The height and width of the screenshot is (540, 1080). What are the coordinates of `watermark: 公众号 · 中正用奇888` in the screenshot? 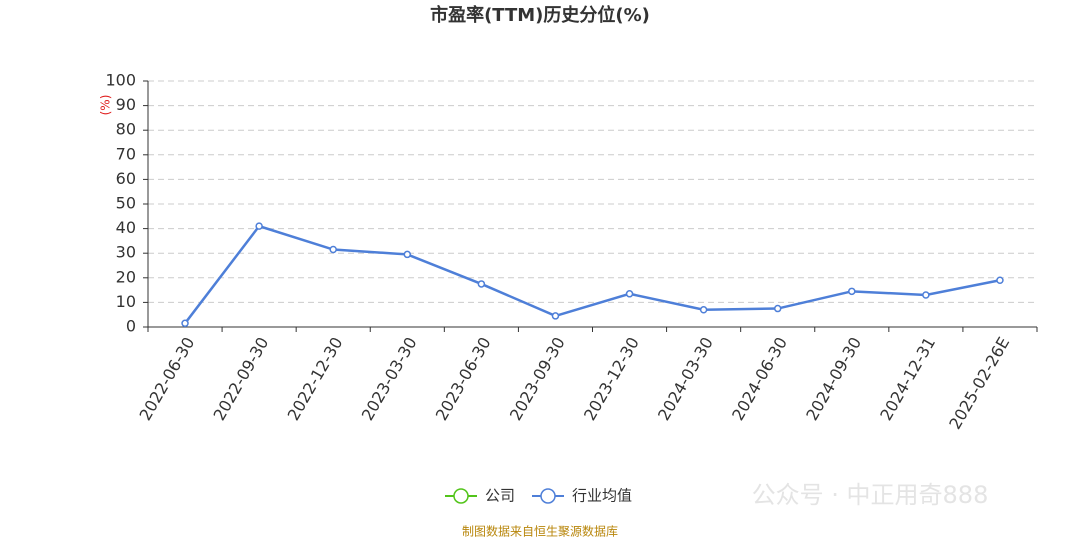 It's located at (870, 495).